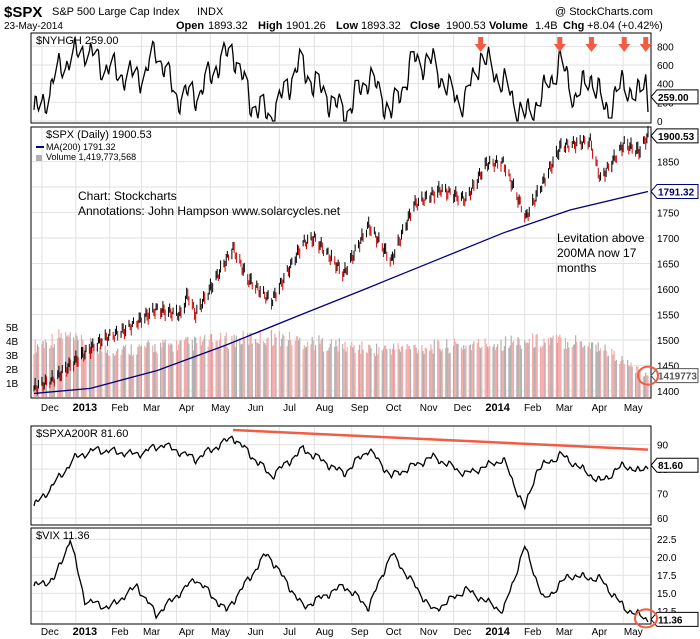 This screenshot has height=639, width=700. Describe the element at coordinates (604, 12) in the screenshot. I see `watermark: @ StockCharts.com` at that location.